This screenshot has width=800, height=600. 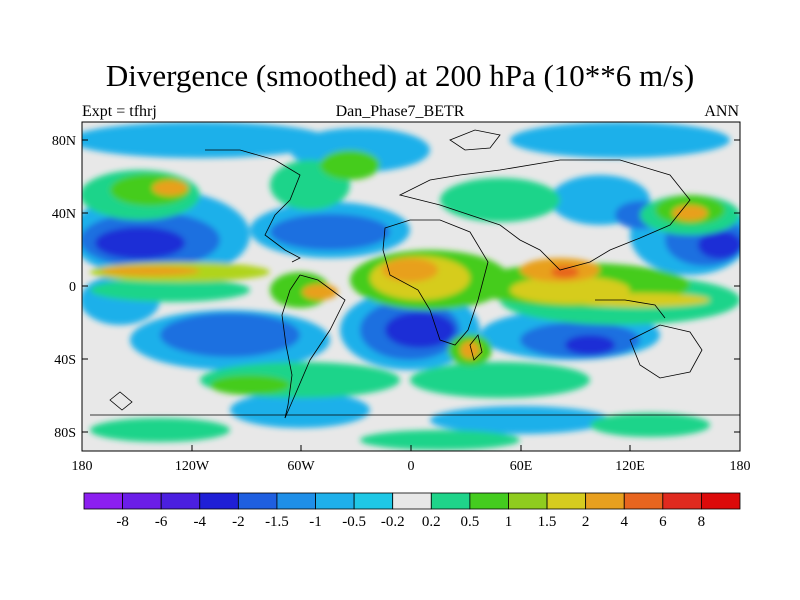 What do you see at coordinates (122, 522) in the screenshot?
I see `colorbar-label: -8` at bounding box center [122, 522].